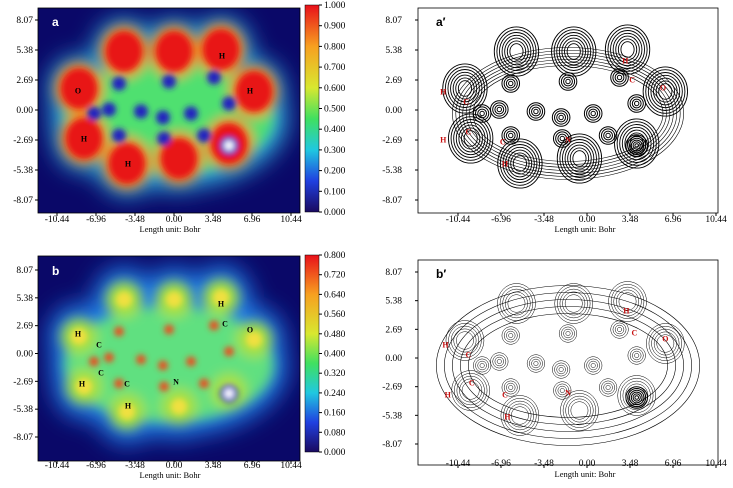 Image resolution: width=733 pixels, height=488 pixels. Describe the element at coordinates (335, 27) in the screenshot. I see `colorbar-label: 0.900` at that location.